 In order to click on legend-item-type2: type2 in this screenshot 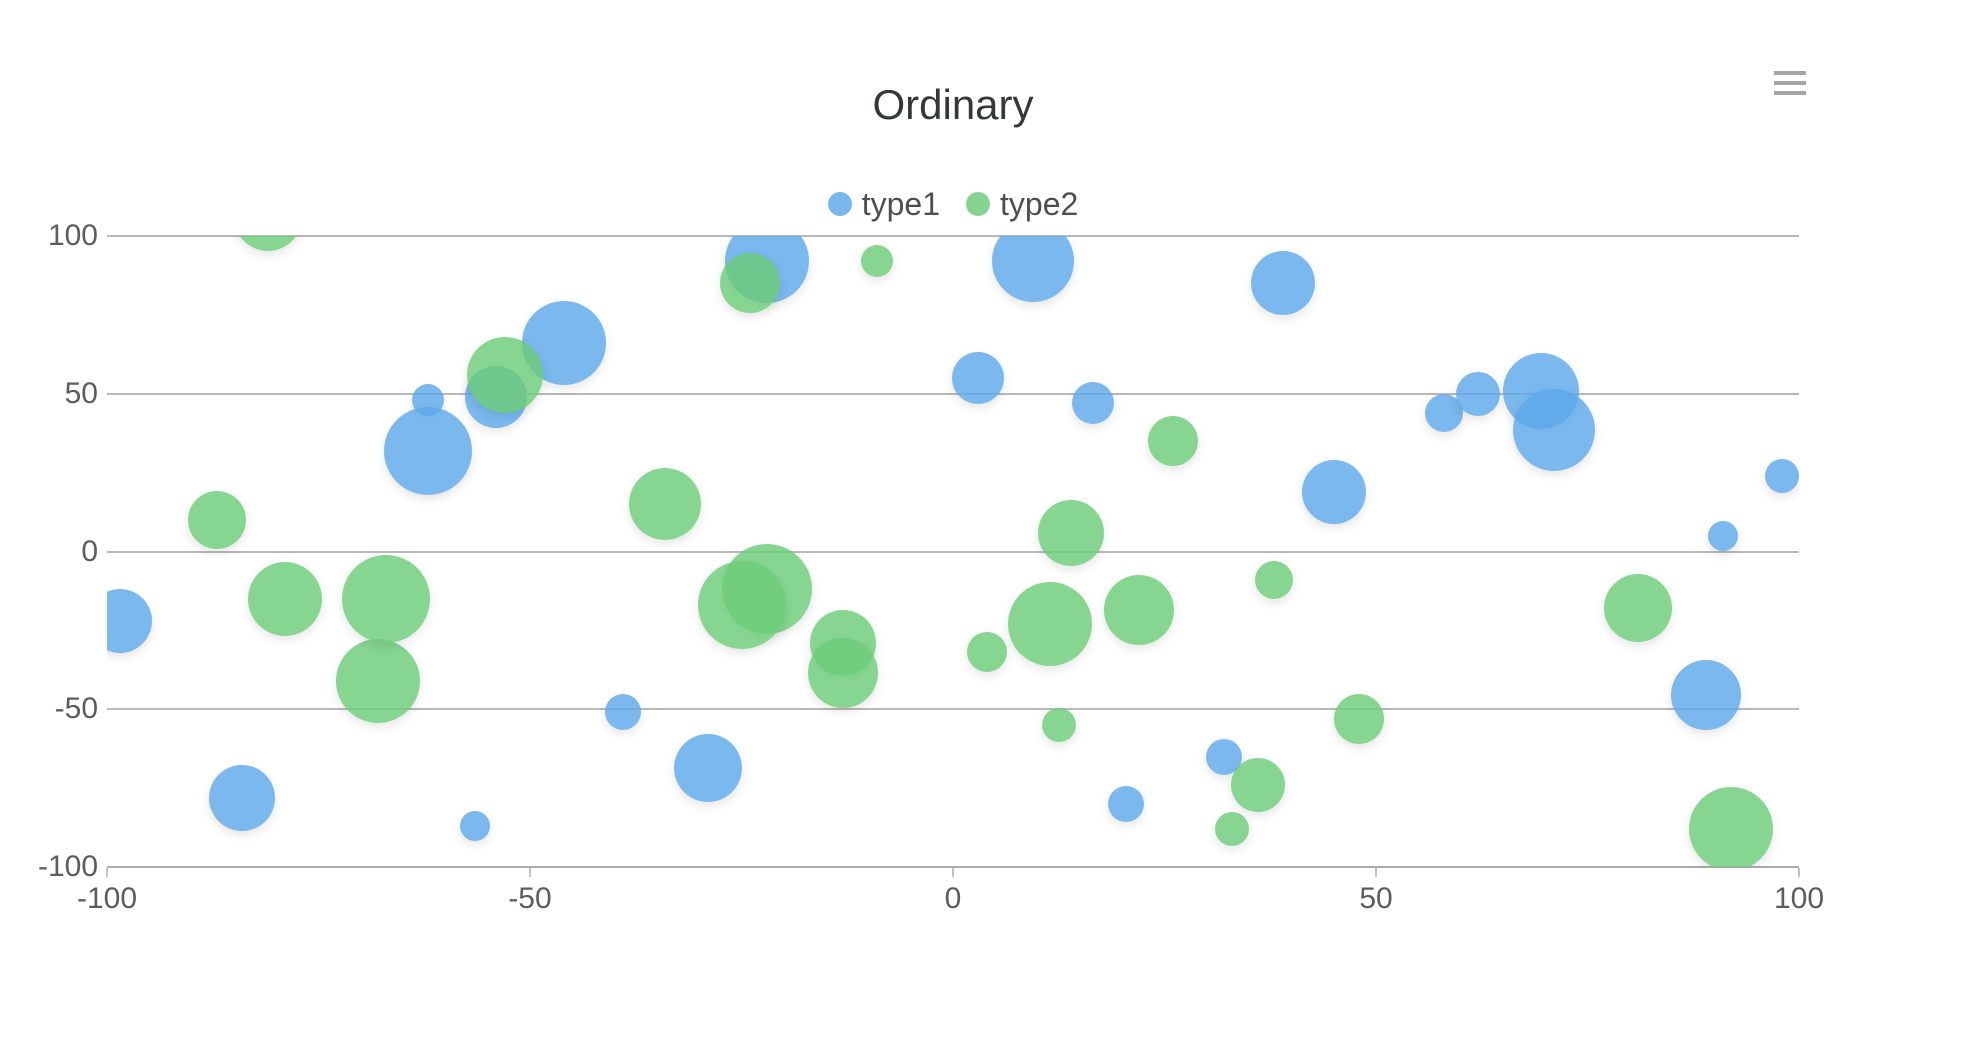, I will do `click(1022, 204)`.